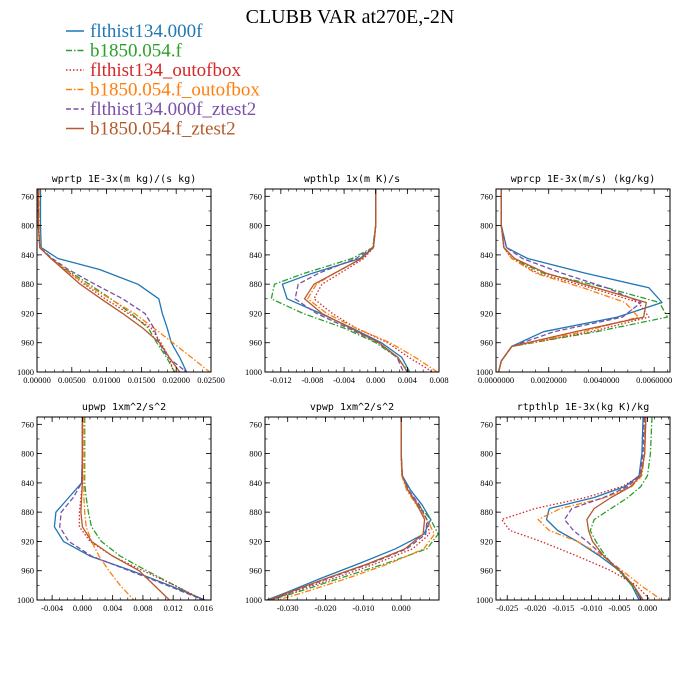 The image size is (700, 700). What do you see at coordinates (654, 380) in the screenshot?
I see `x-tick-label: 0.0060000` at bounding box center [654, 380].